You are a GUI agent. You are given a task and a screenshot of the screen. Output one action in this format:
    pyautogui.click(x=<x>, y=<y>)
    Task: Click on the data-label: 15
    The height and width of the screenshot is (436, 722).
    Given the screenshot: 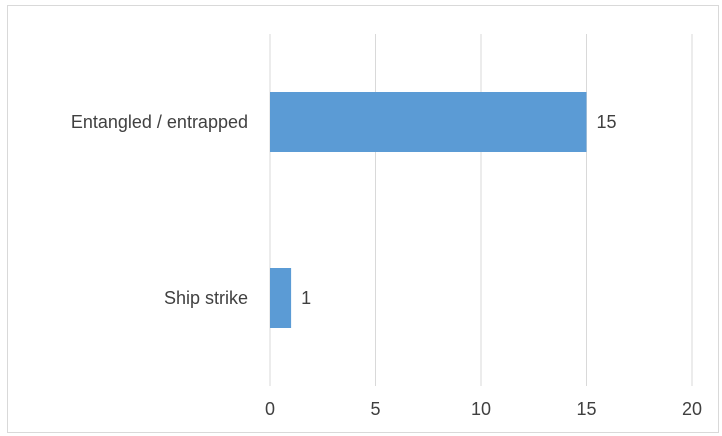 What is the action you would take?
    pyautogui.click(x=607, y=122)
    